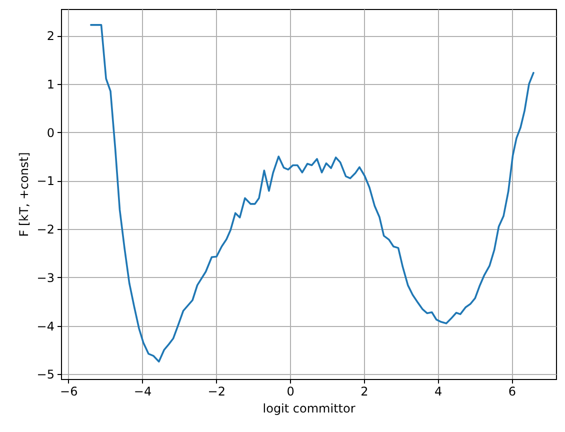 The image size is (565, 432). I want to click on x-tick-label: −2, so click(217, 391).